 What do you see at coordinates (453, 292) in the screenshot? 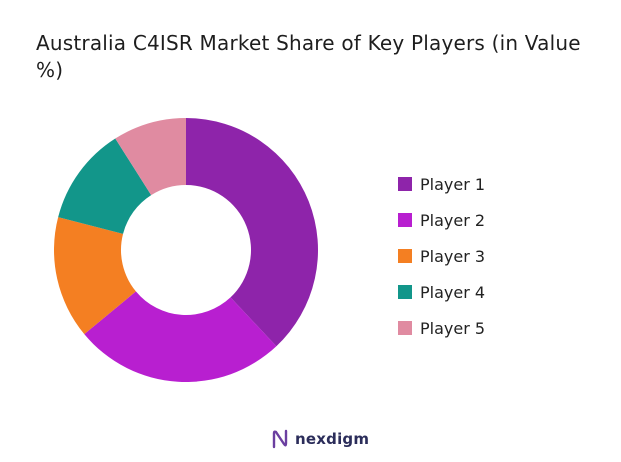
I see `legend-label: Player 4` at bounding box center [453, 292].